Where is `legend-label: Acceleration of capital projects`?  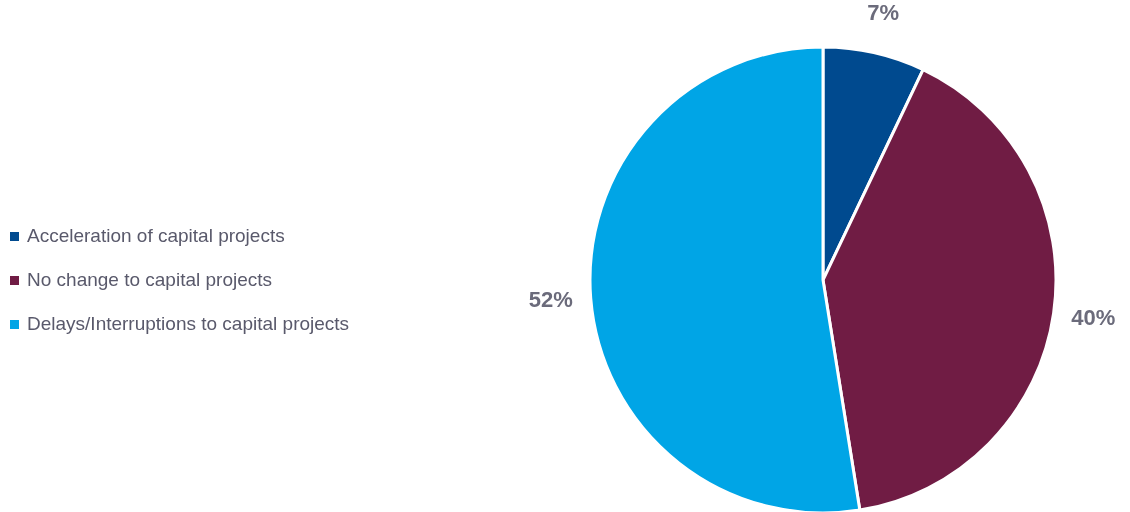 legend-label: Acceleration of capital projects is located at coordinates (156, 236).